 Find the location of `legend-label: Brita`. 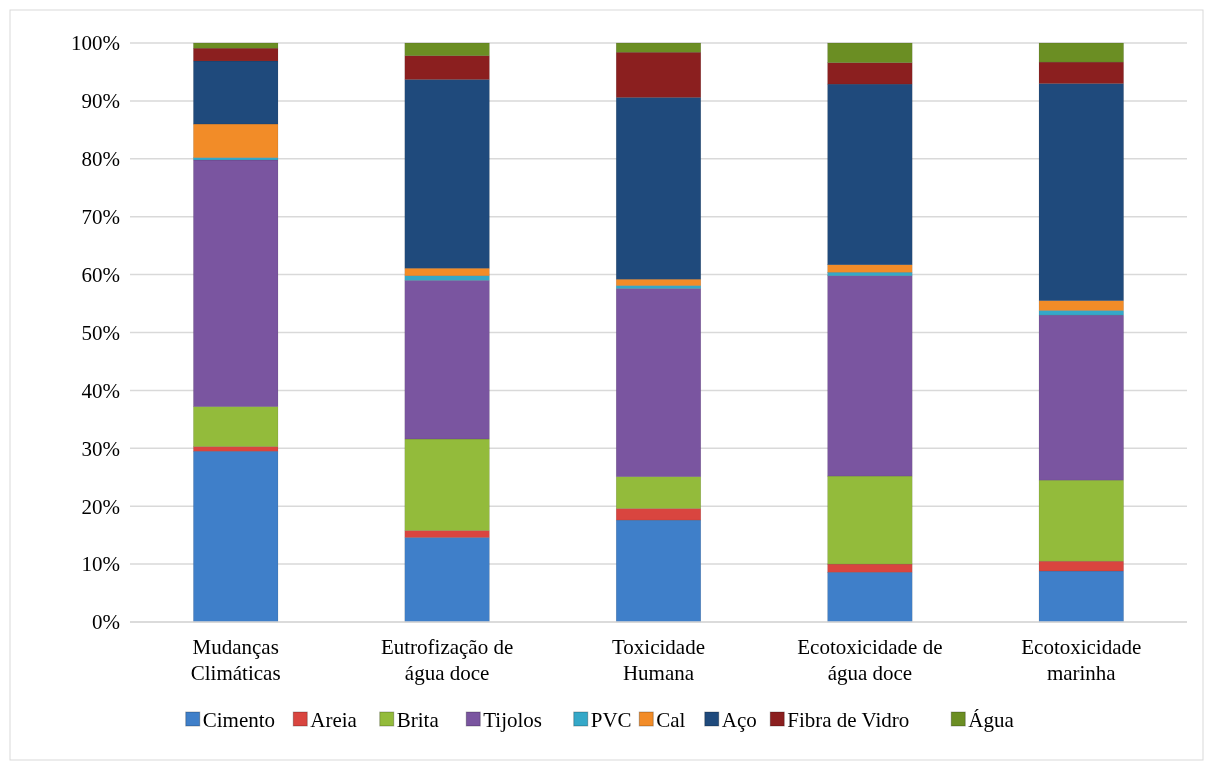

legend-label: Brita is located at coordinates (418, 720).